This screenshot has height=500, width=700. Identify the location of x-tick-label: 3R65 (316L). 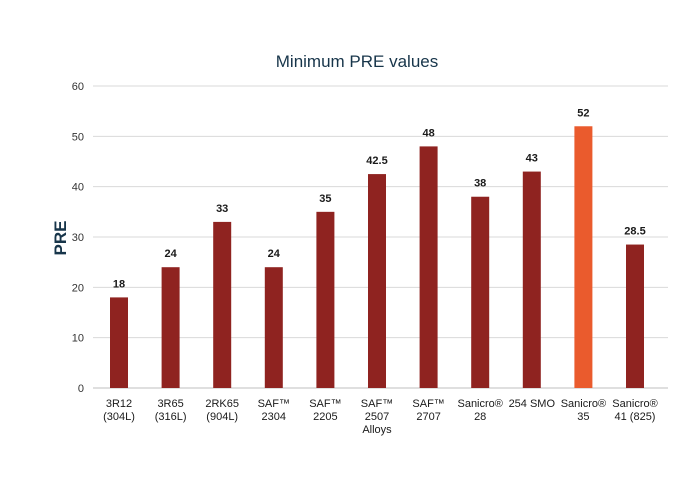
(171, 410).